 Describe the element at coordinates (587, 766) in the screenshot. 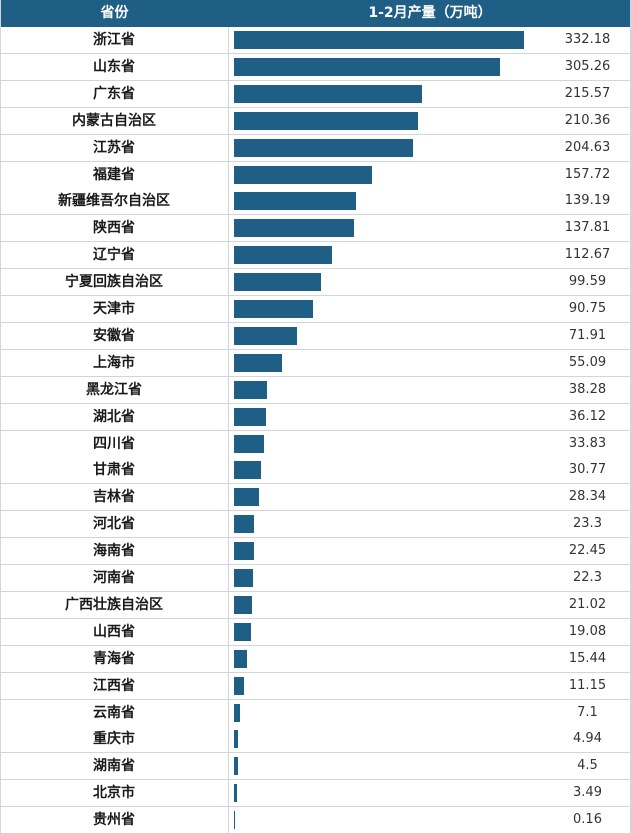

I see `value-label: 4.5` at that location.